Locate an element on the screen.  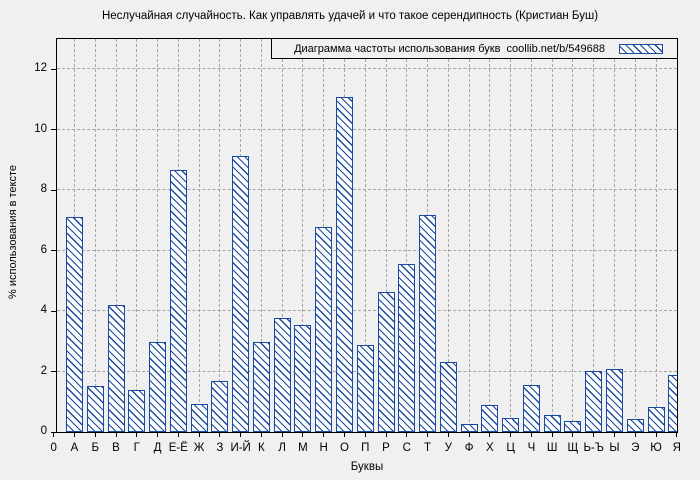
y-tick-label: 0 is located at coordinates (43, 431).